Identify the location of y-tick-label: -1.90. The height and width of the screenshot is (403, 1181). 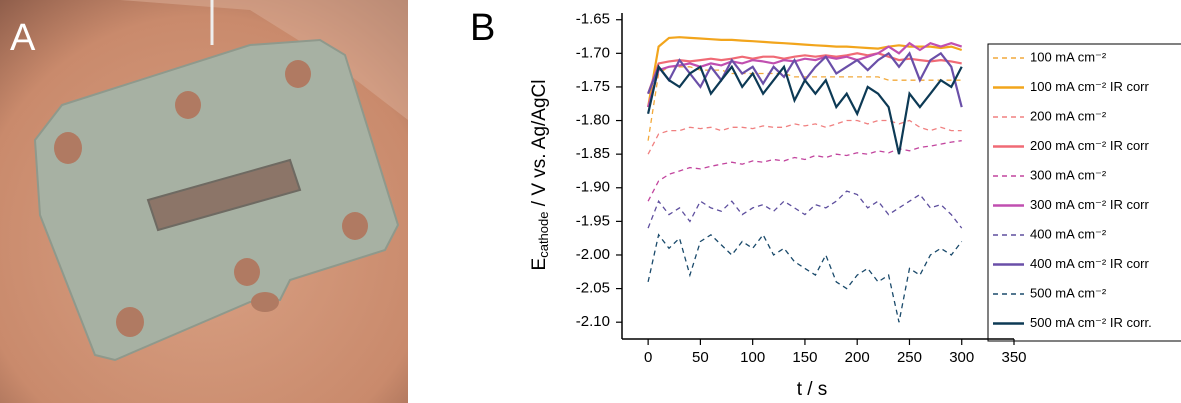
(593, 187).